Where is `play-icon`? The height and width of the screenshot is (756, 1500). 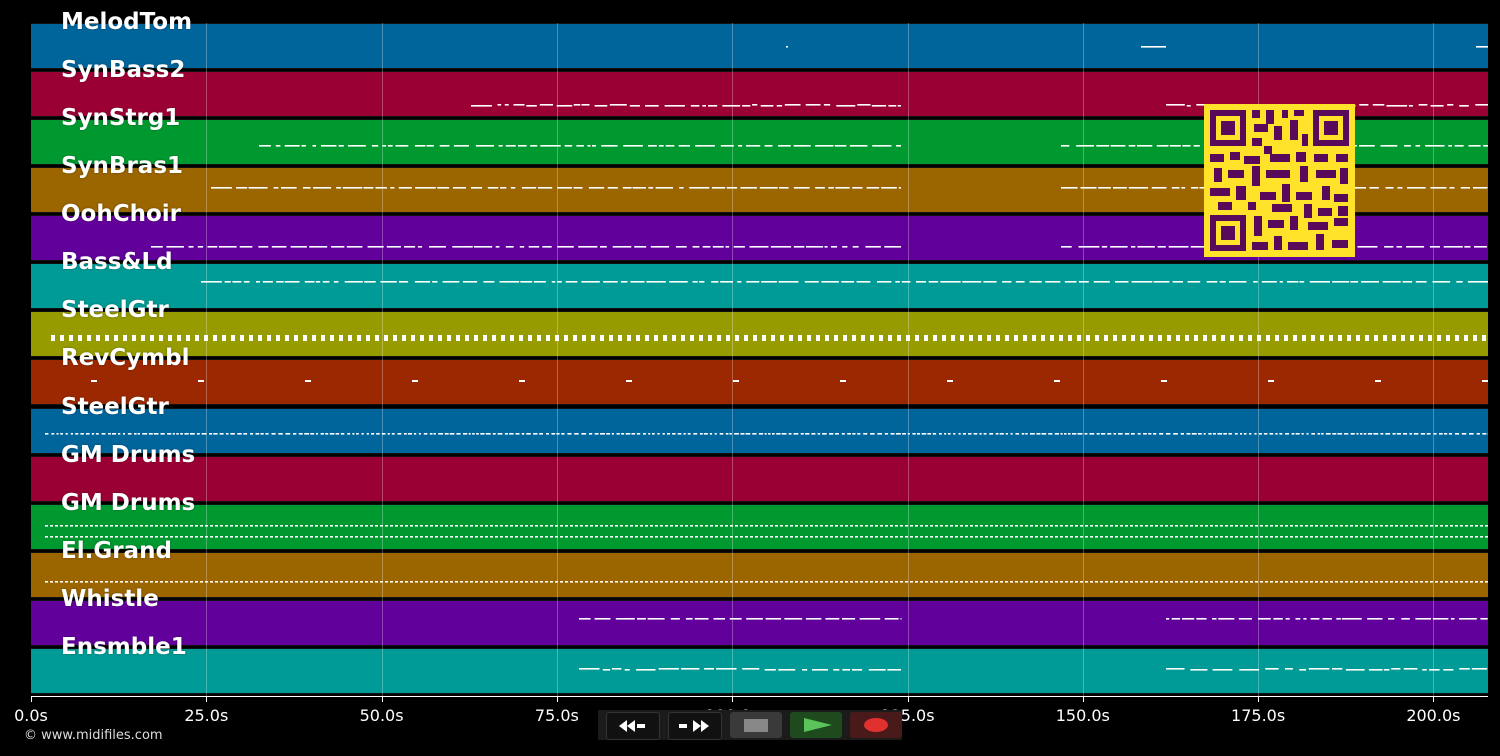 play-icon is located at coordinates (818, 725).